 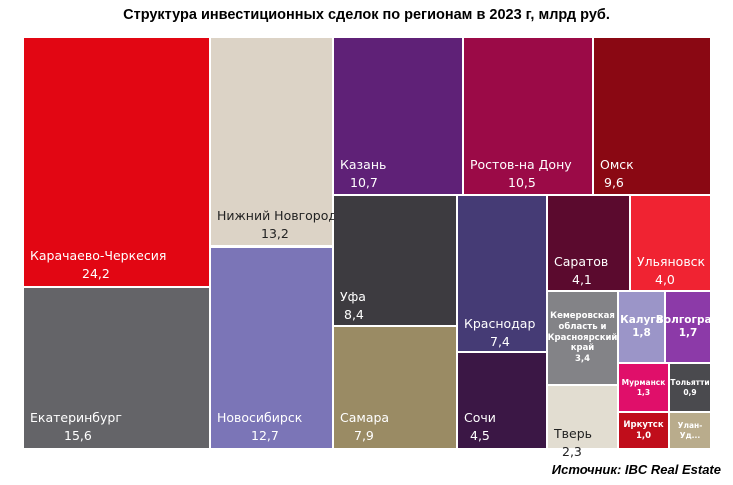 What do you see at coordinates (265, 435) in the screenshot?
I see `cell-value: 12,7` at bounding box center [265, 435].